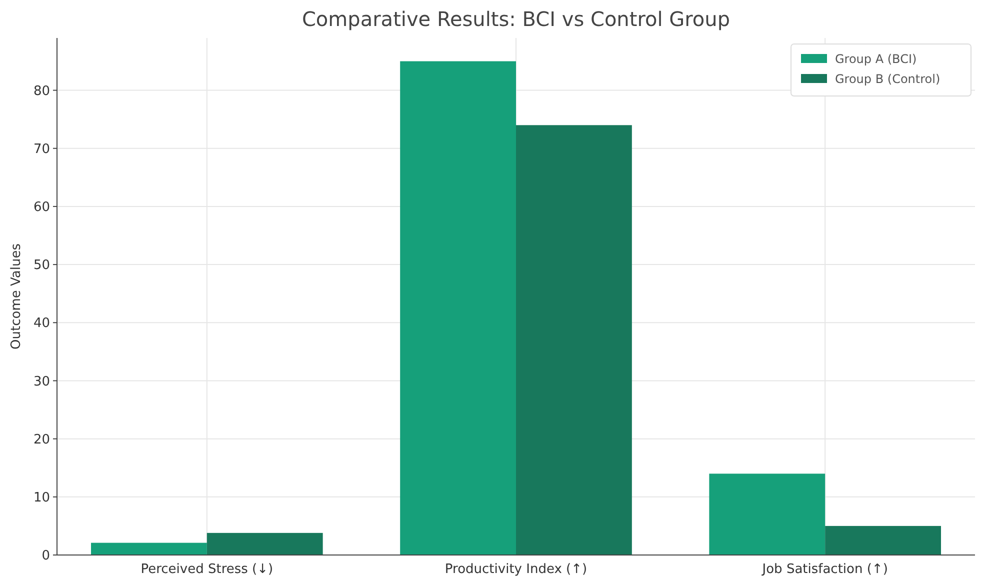 The image size is (982, 586). Describe the element at coordinates (41, 208) in the screenshot. I see `y-tick-label: 60` at that location.